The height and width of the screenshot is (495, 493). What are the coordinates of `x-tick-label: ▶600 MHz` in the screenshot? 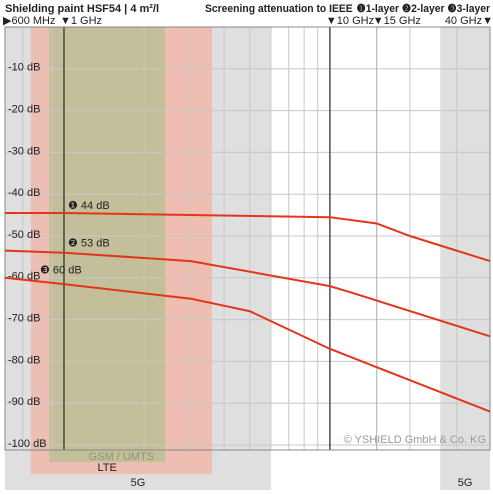 It's located at (29, 21).